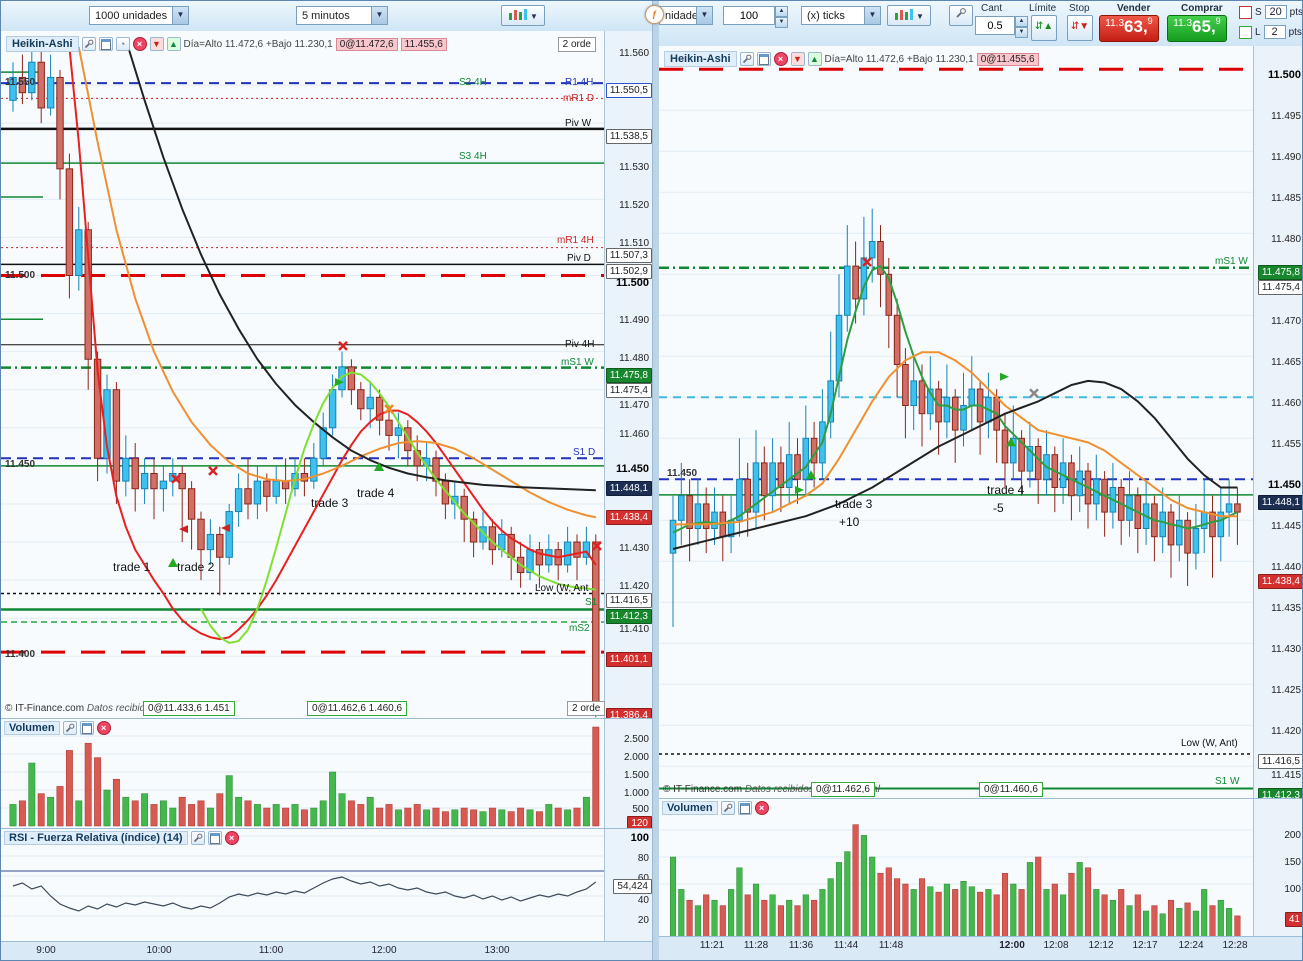 This screenshot has width=1303, height=961. I want to click on rsi-chart, so click(302, 885).